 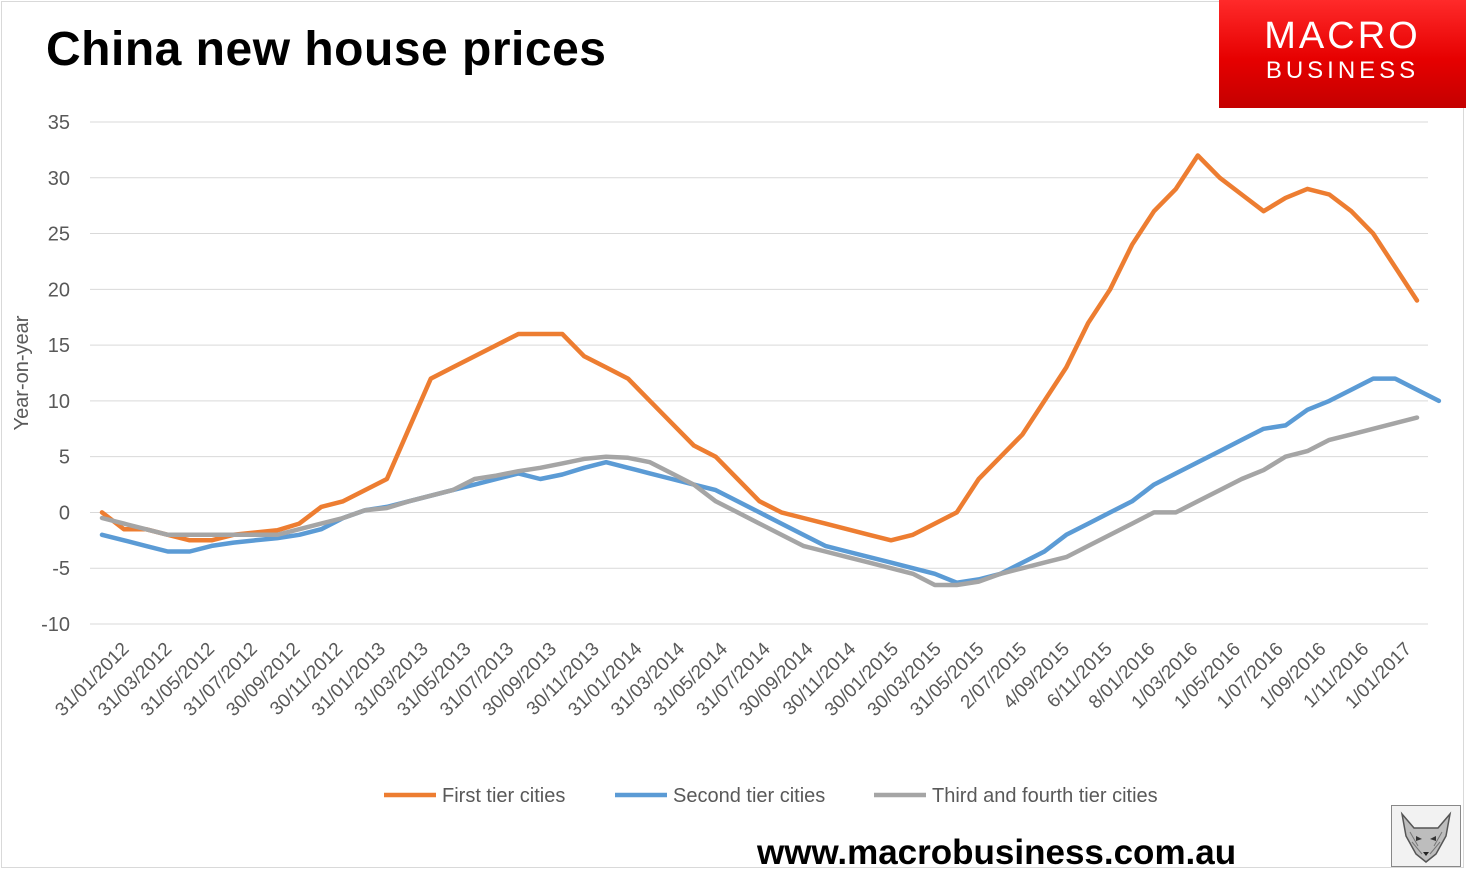 What do you see at coordinates (326, 49) in the screenshot?
I see `chart-title: China new house prices` at bounding box center [326, 49].